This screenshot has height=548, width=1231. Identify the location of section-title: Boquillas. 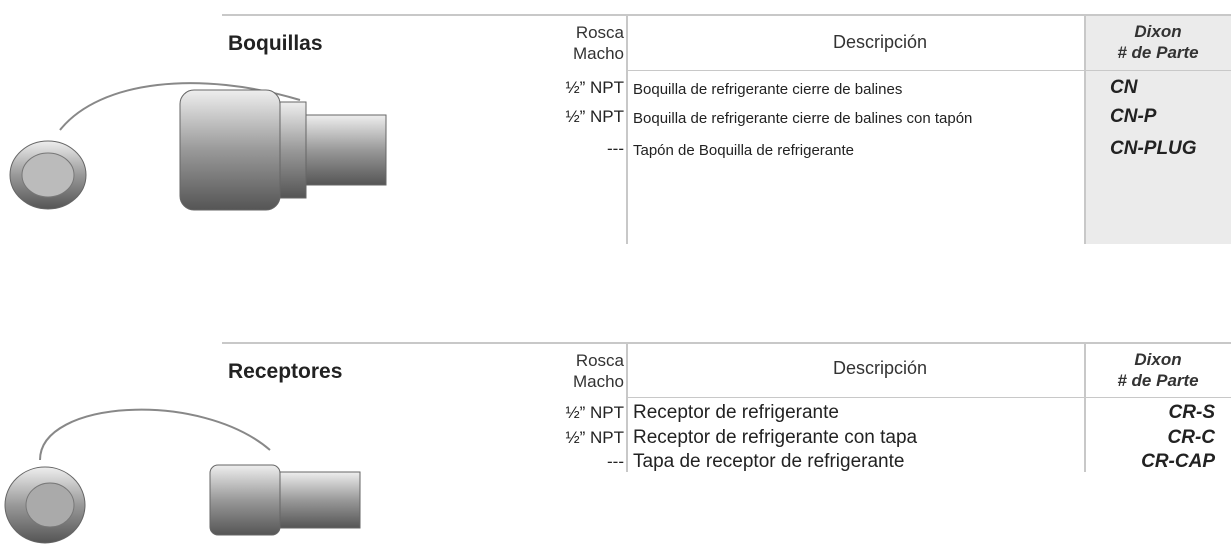
(275, 43).